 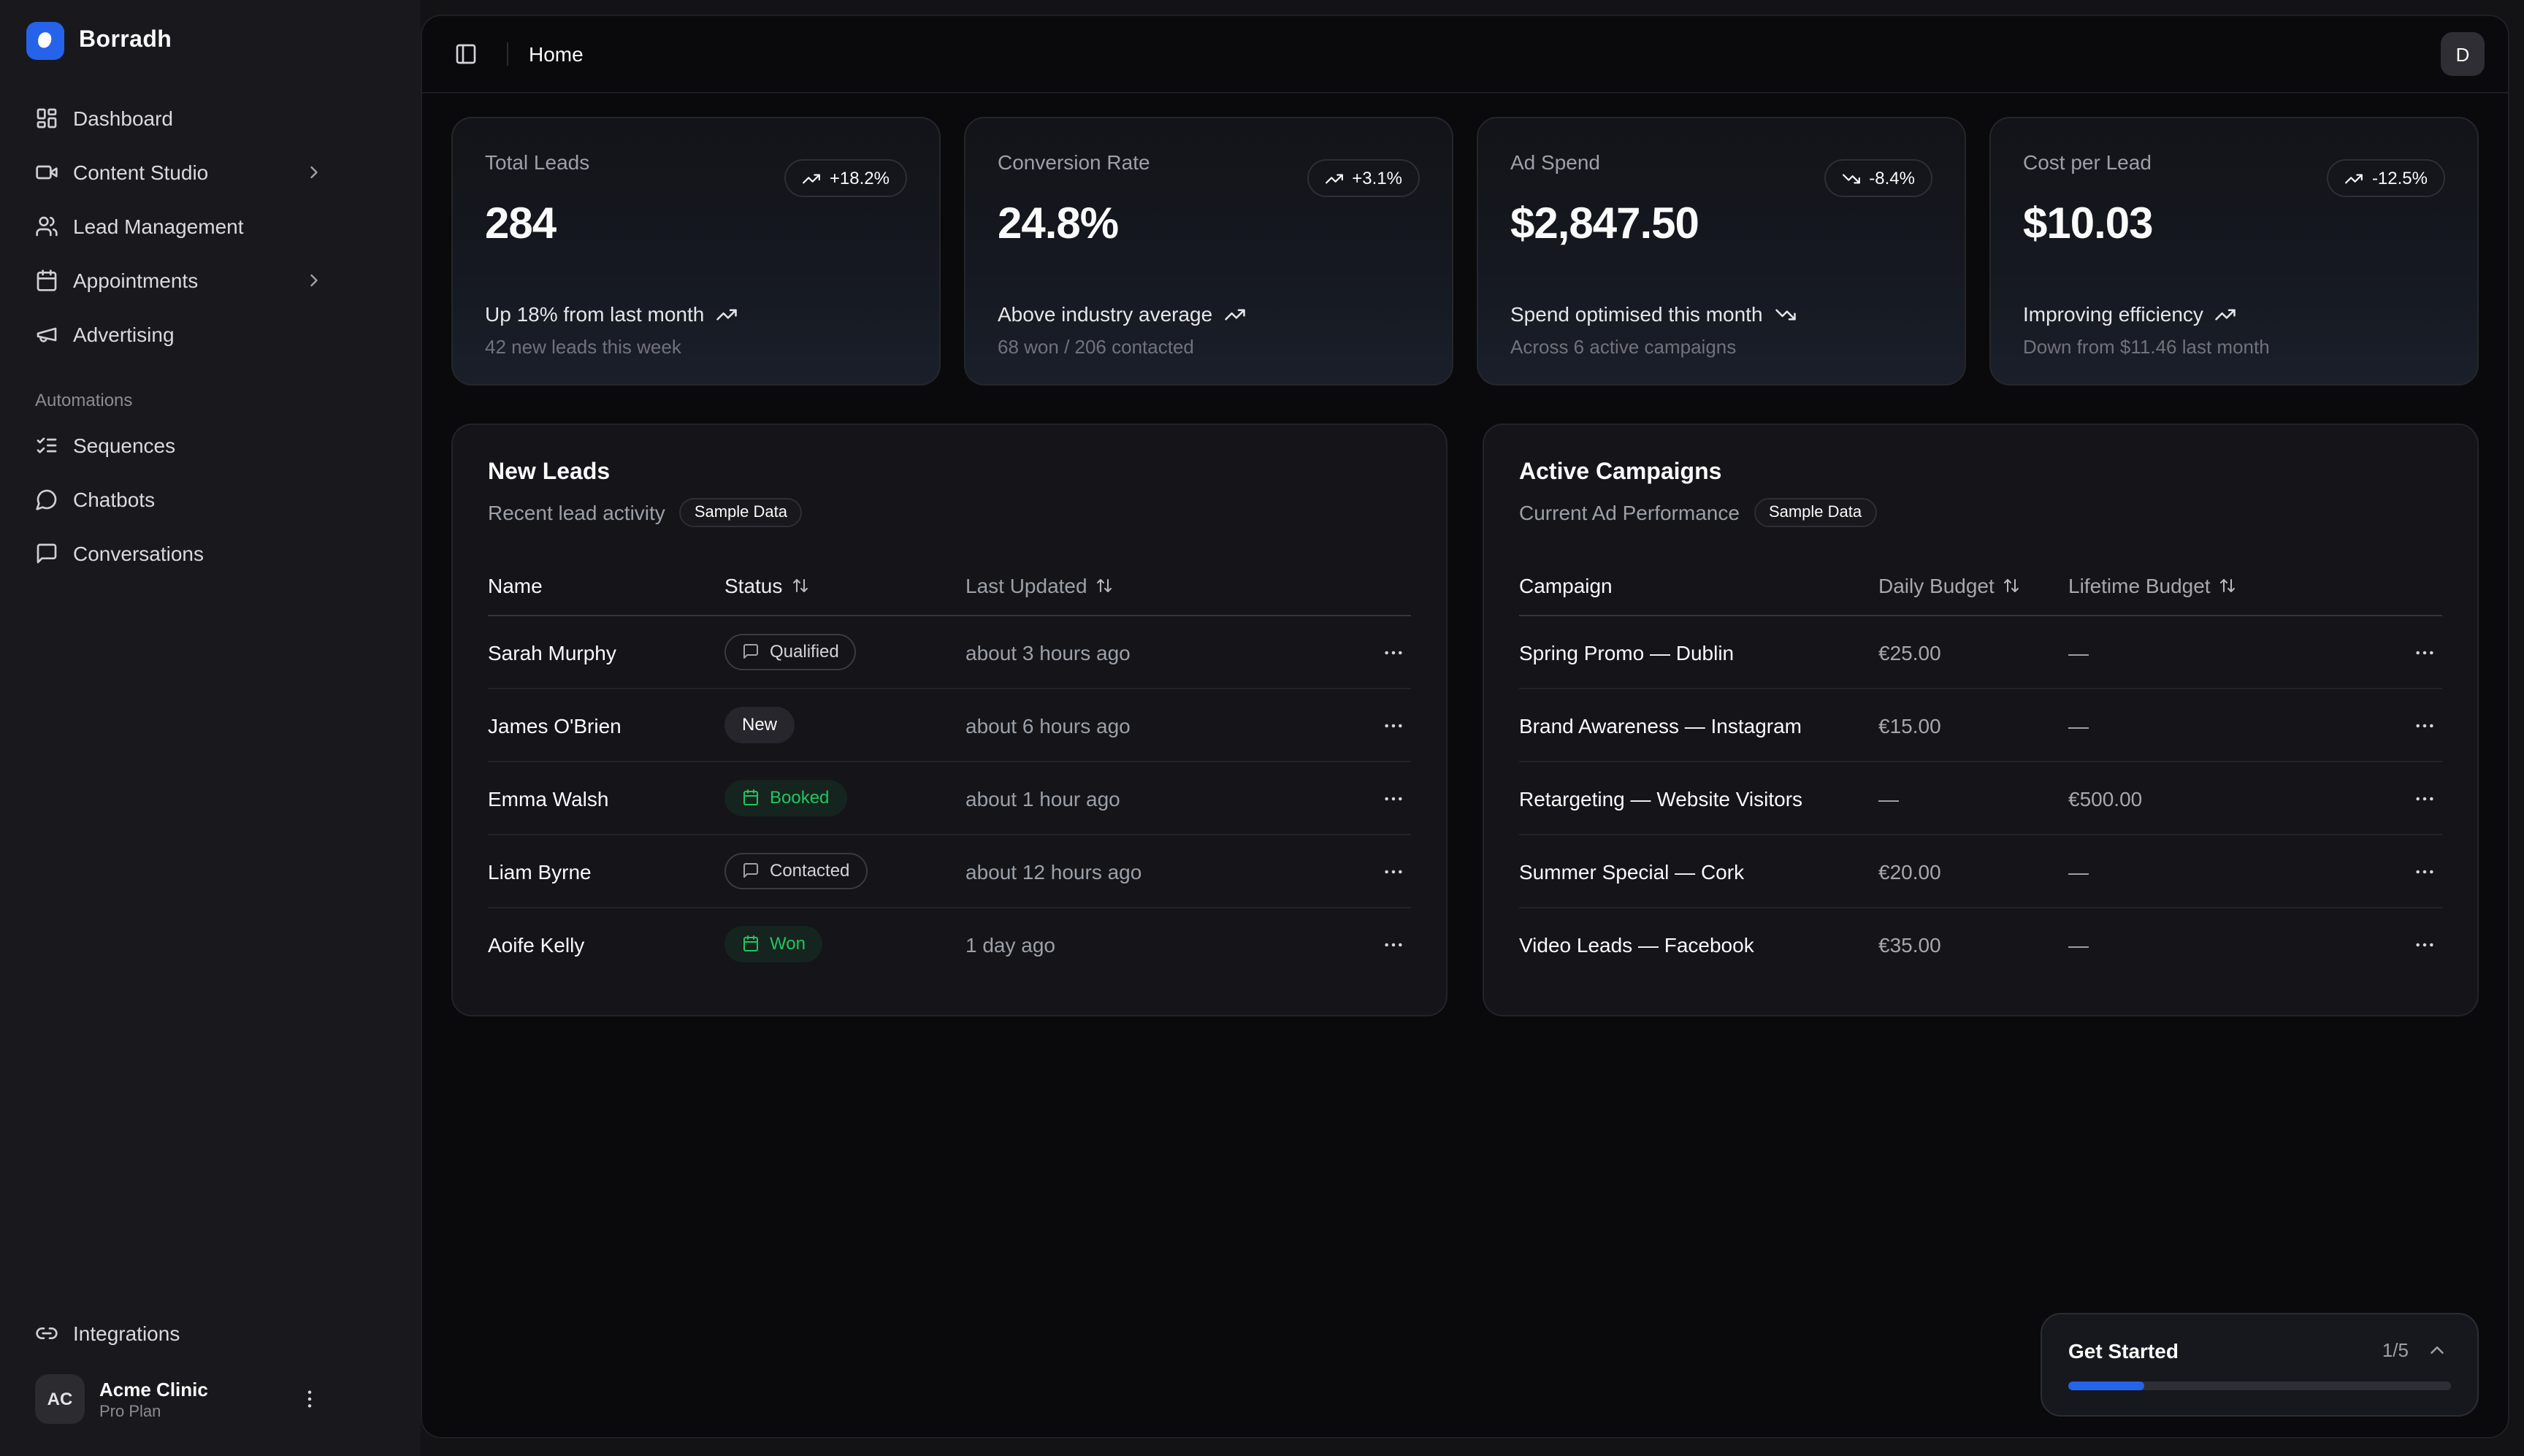 I want to click on sidebar-item-label: Integrations, so click(x=126, y=1333).